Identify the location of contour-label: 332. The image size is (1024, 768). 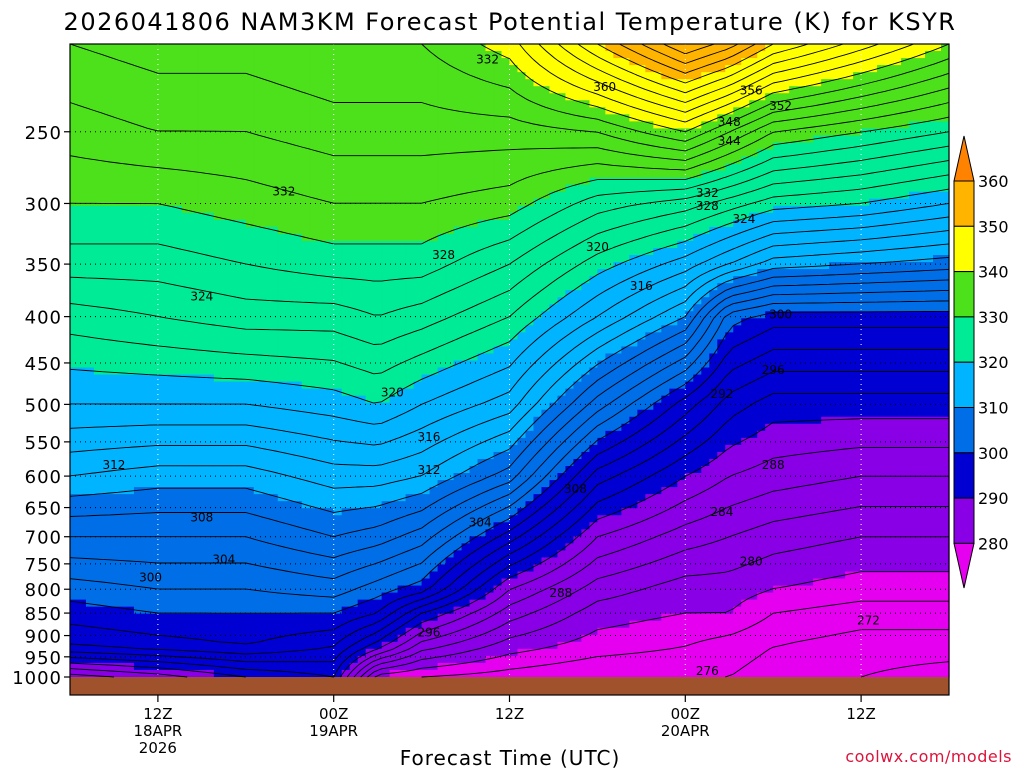
(283, 191).